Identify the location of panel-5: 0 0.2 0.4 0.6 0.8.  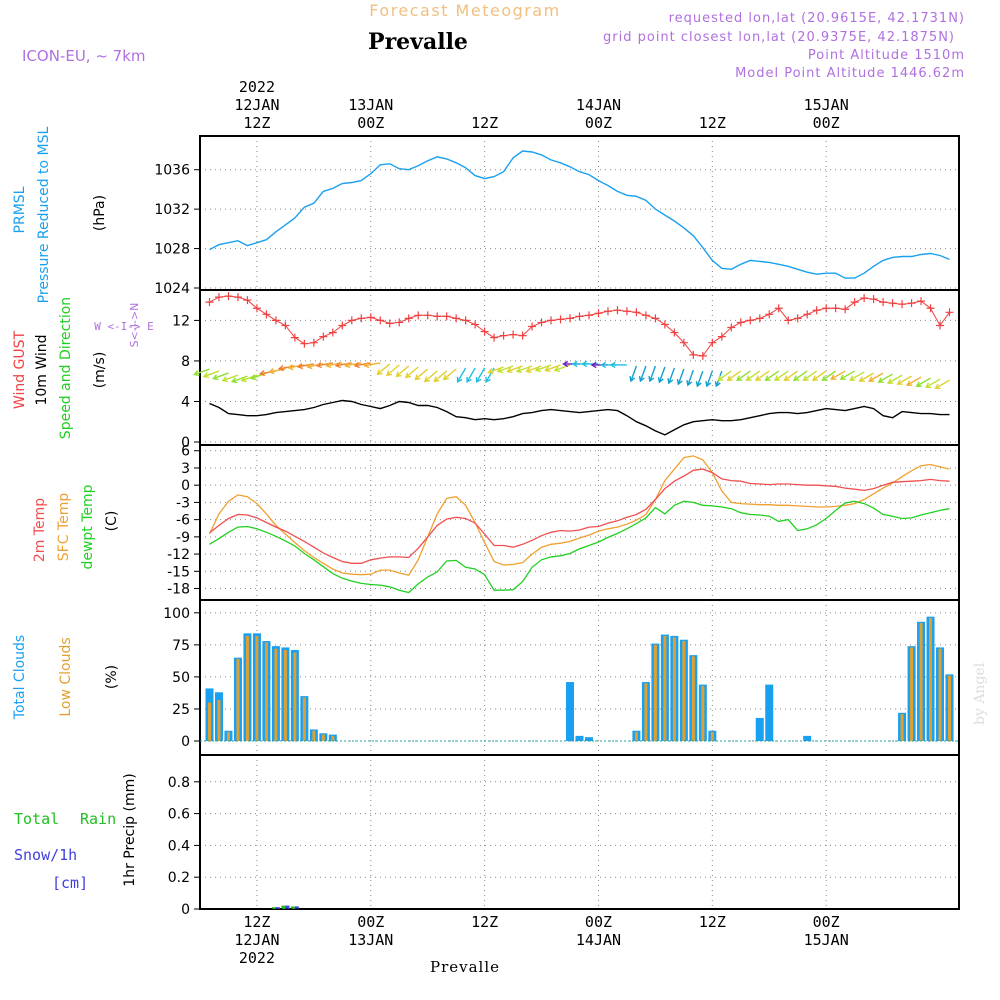
(564, 836).